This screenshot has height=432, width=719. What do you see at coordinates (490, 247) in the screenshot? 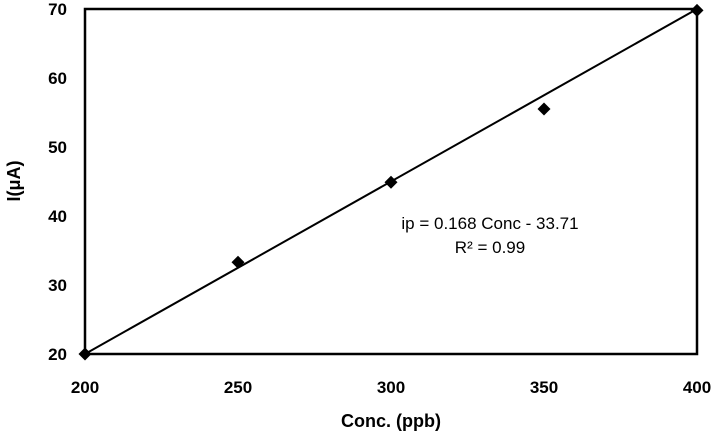
I see `r-squared-label: R² = 0.99` at bounding box center [490, 247].